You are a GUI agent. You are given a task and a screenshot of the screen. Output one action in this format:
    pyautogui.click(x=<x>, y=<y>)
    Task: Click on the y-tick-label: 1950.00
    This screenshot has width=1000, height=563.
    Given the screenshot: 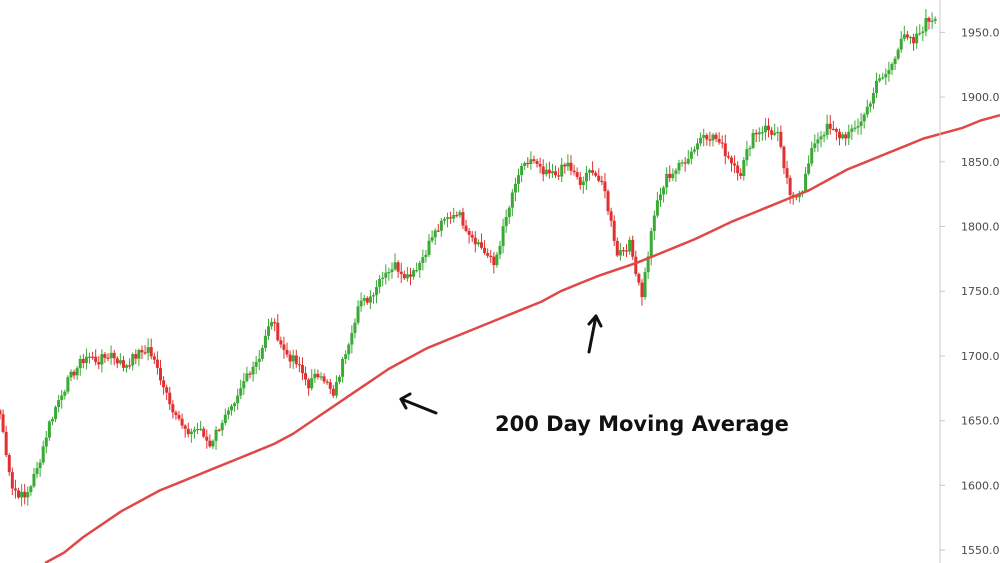 What is the action you would take?
    pyautogui.click(x=980, y=32)
    